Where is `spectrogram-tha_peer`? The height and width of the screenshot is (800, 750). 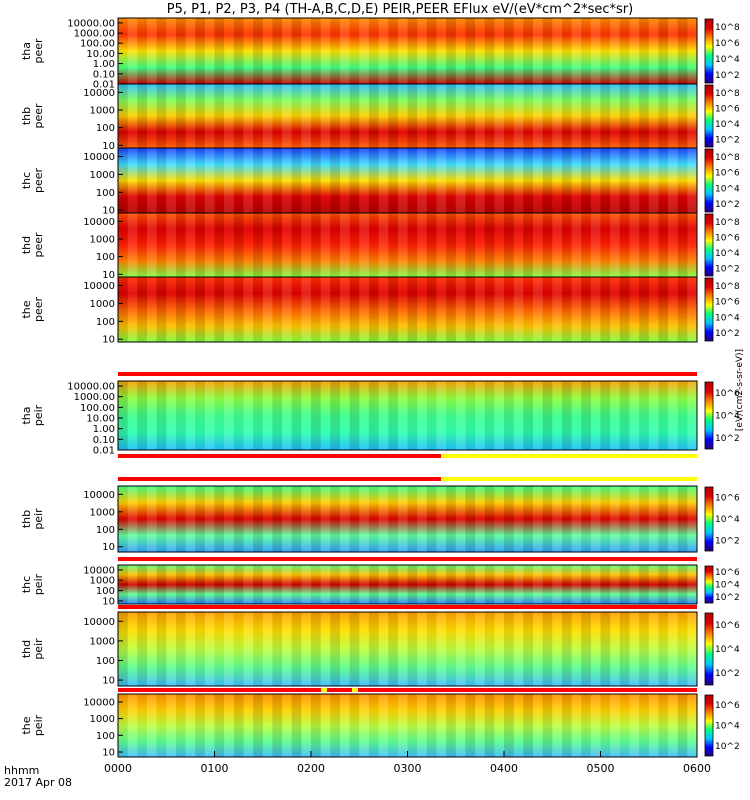
spectrogram-tha_peer is located at coordinates (407, 51).